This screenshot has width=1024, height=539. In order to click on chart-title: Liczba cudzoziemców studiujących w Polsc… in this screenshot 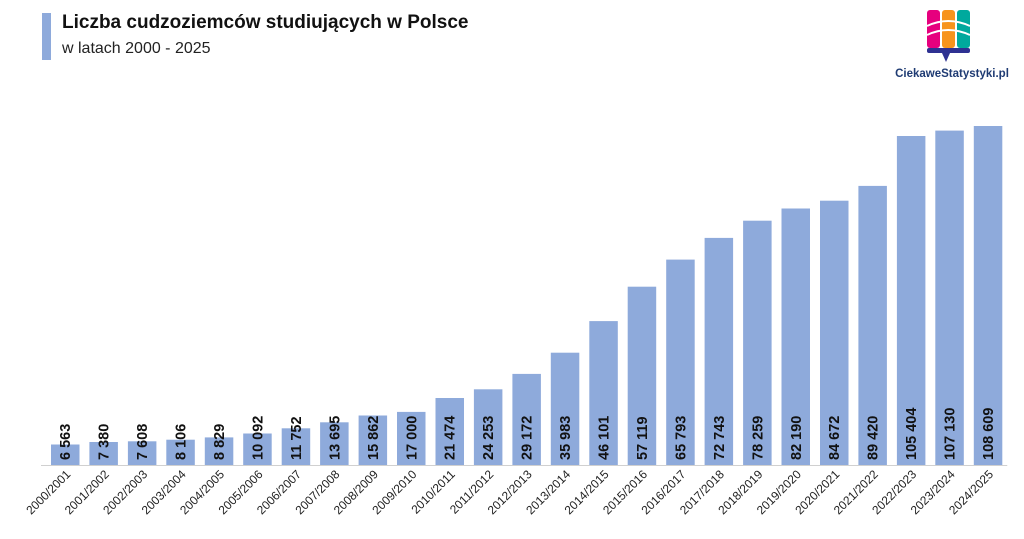, I will do `click(265, 22)`.